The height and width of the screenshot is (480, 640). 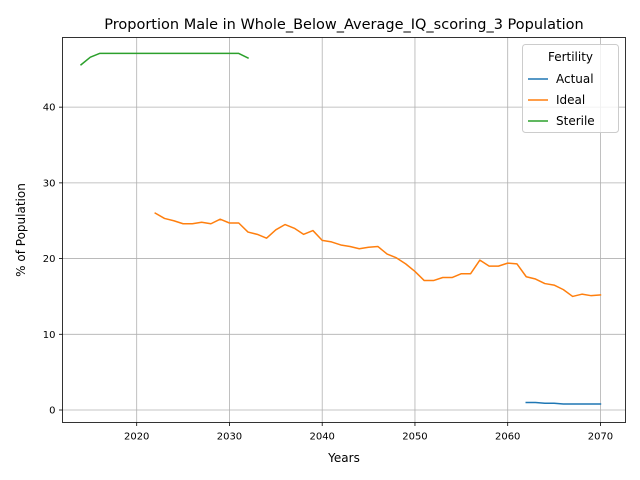 What do you see at coordinates (378, 255) in the screenshot?
I see `series-line-ideal` at bounding box center [378, 255].